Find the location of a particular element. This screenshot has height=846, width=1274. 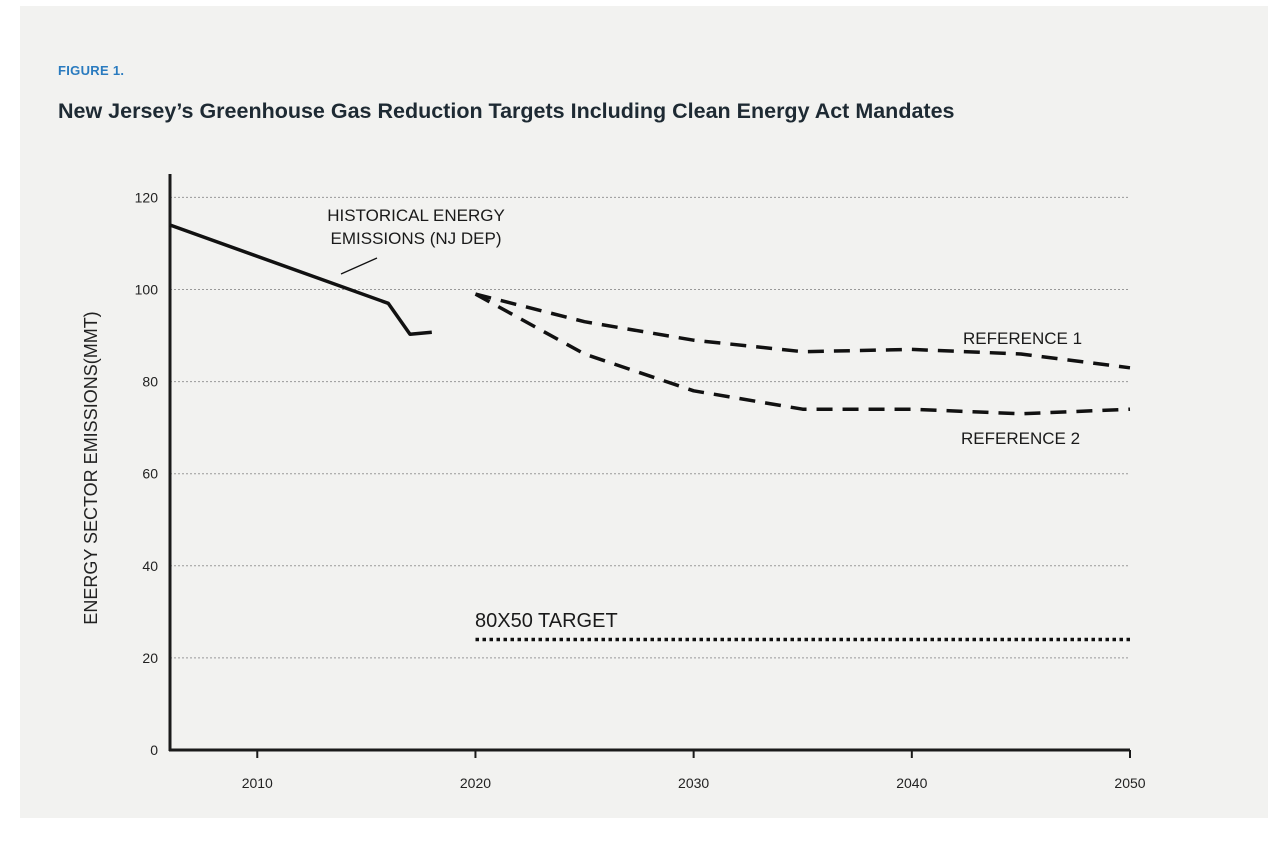

reference-1-line is located at coordinates (803, 331).